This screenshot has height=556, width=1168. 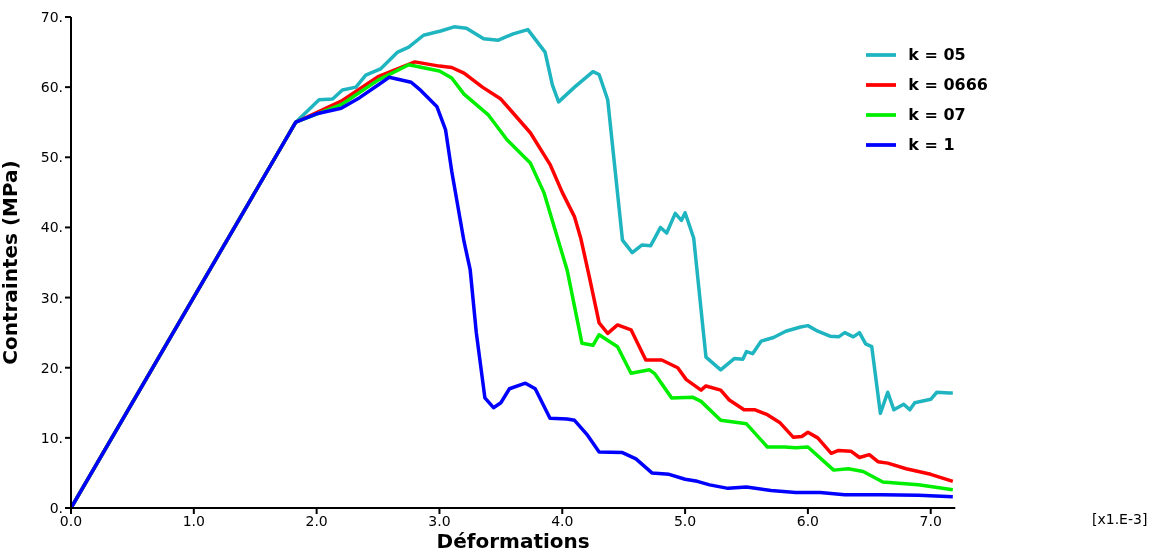 I want to click on y-tick-label: 30., so click(x=51, y=297).